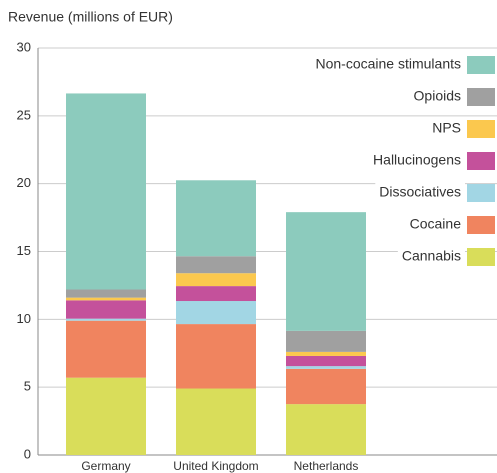 The image size is (497, 473). I want to click on legend-label: Opioids, so click(437, 96).